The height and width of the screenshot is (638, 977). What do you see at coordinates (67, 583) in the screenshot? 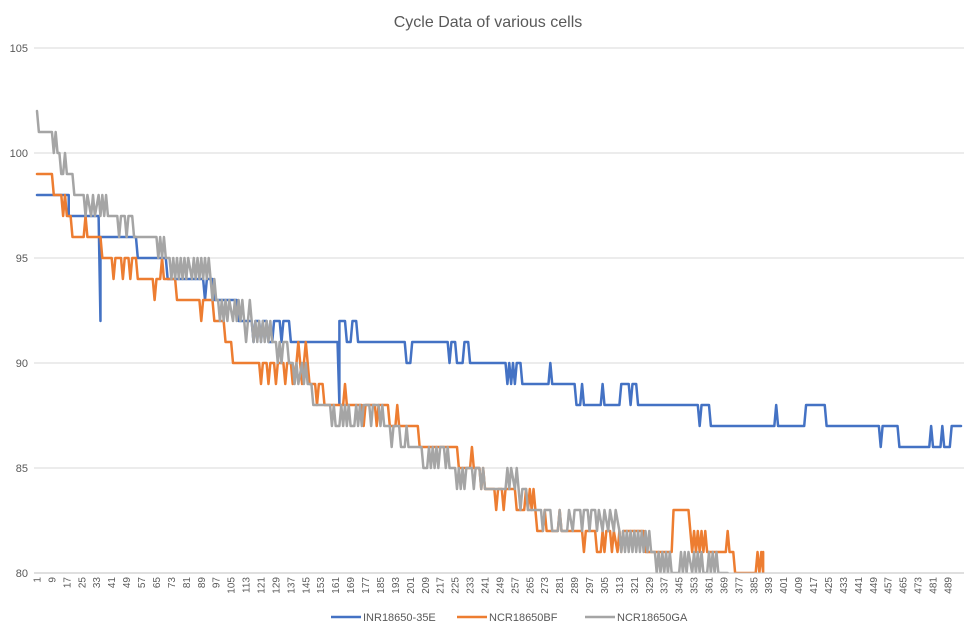
I see `x-tick-label: 17` at bounding box center [67, 583].